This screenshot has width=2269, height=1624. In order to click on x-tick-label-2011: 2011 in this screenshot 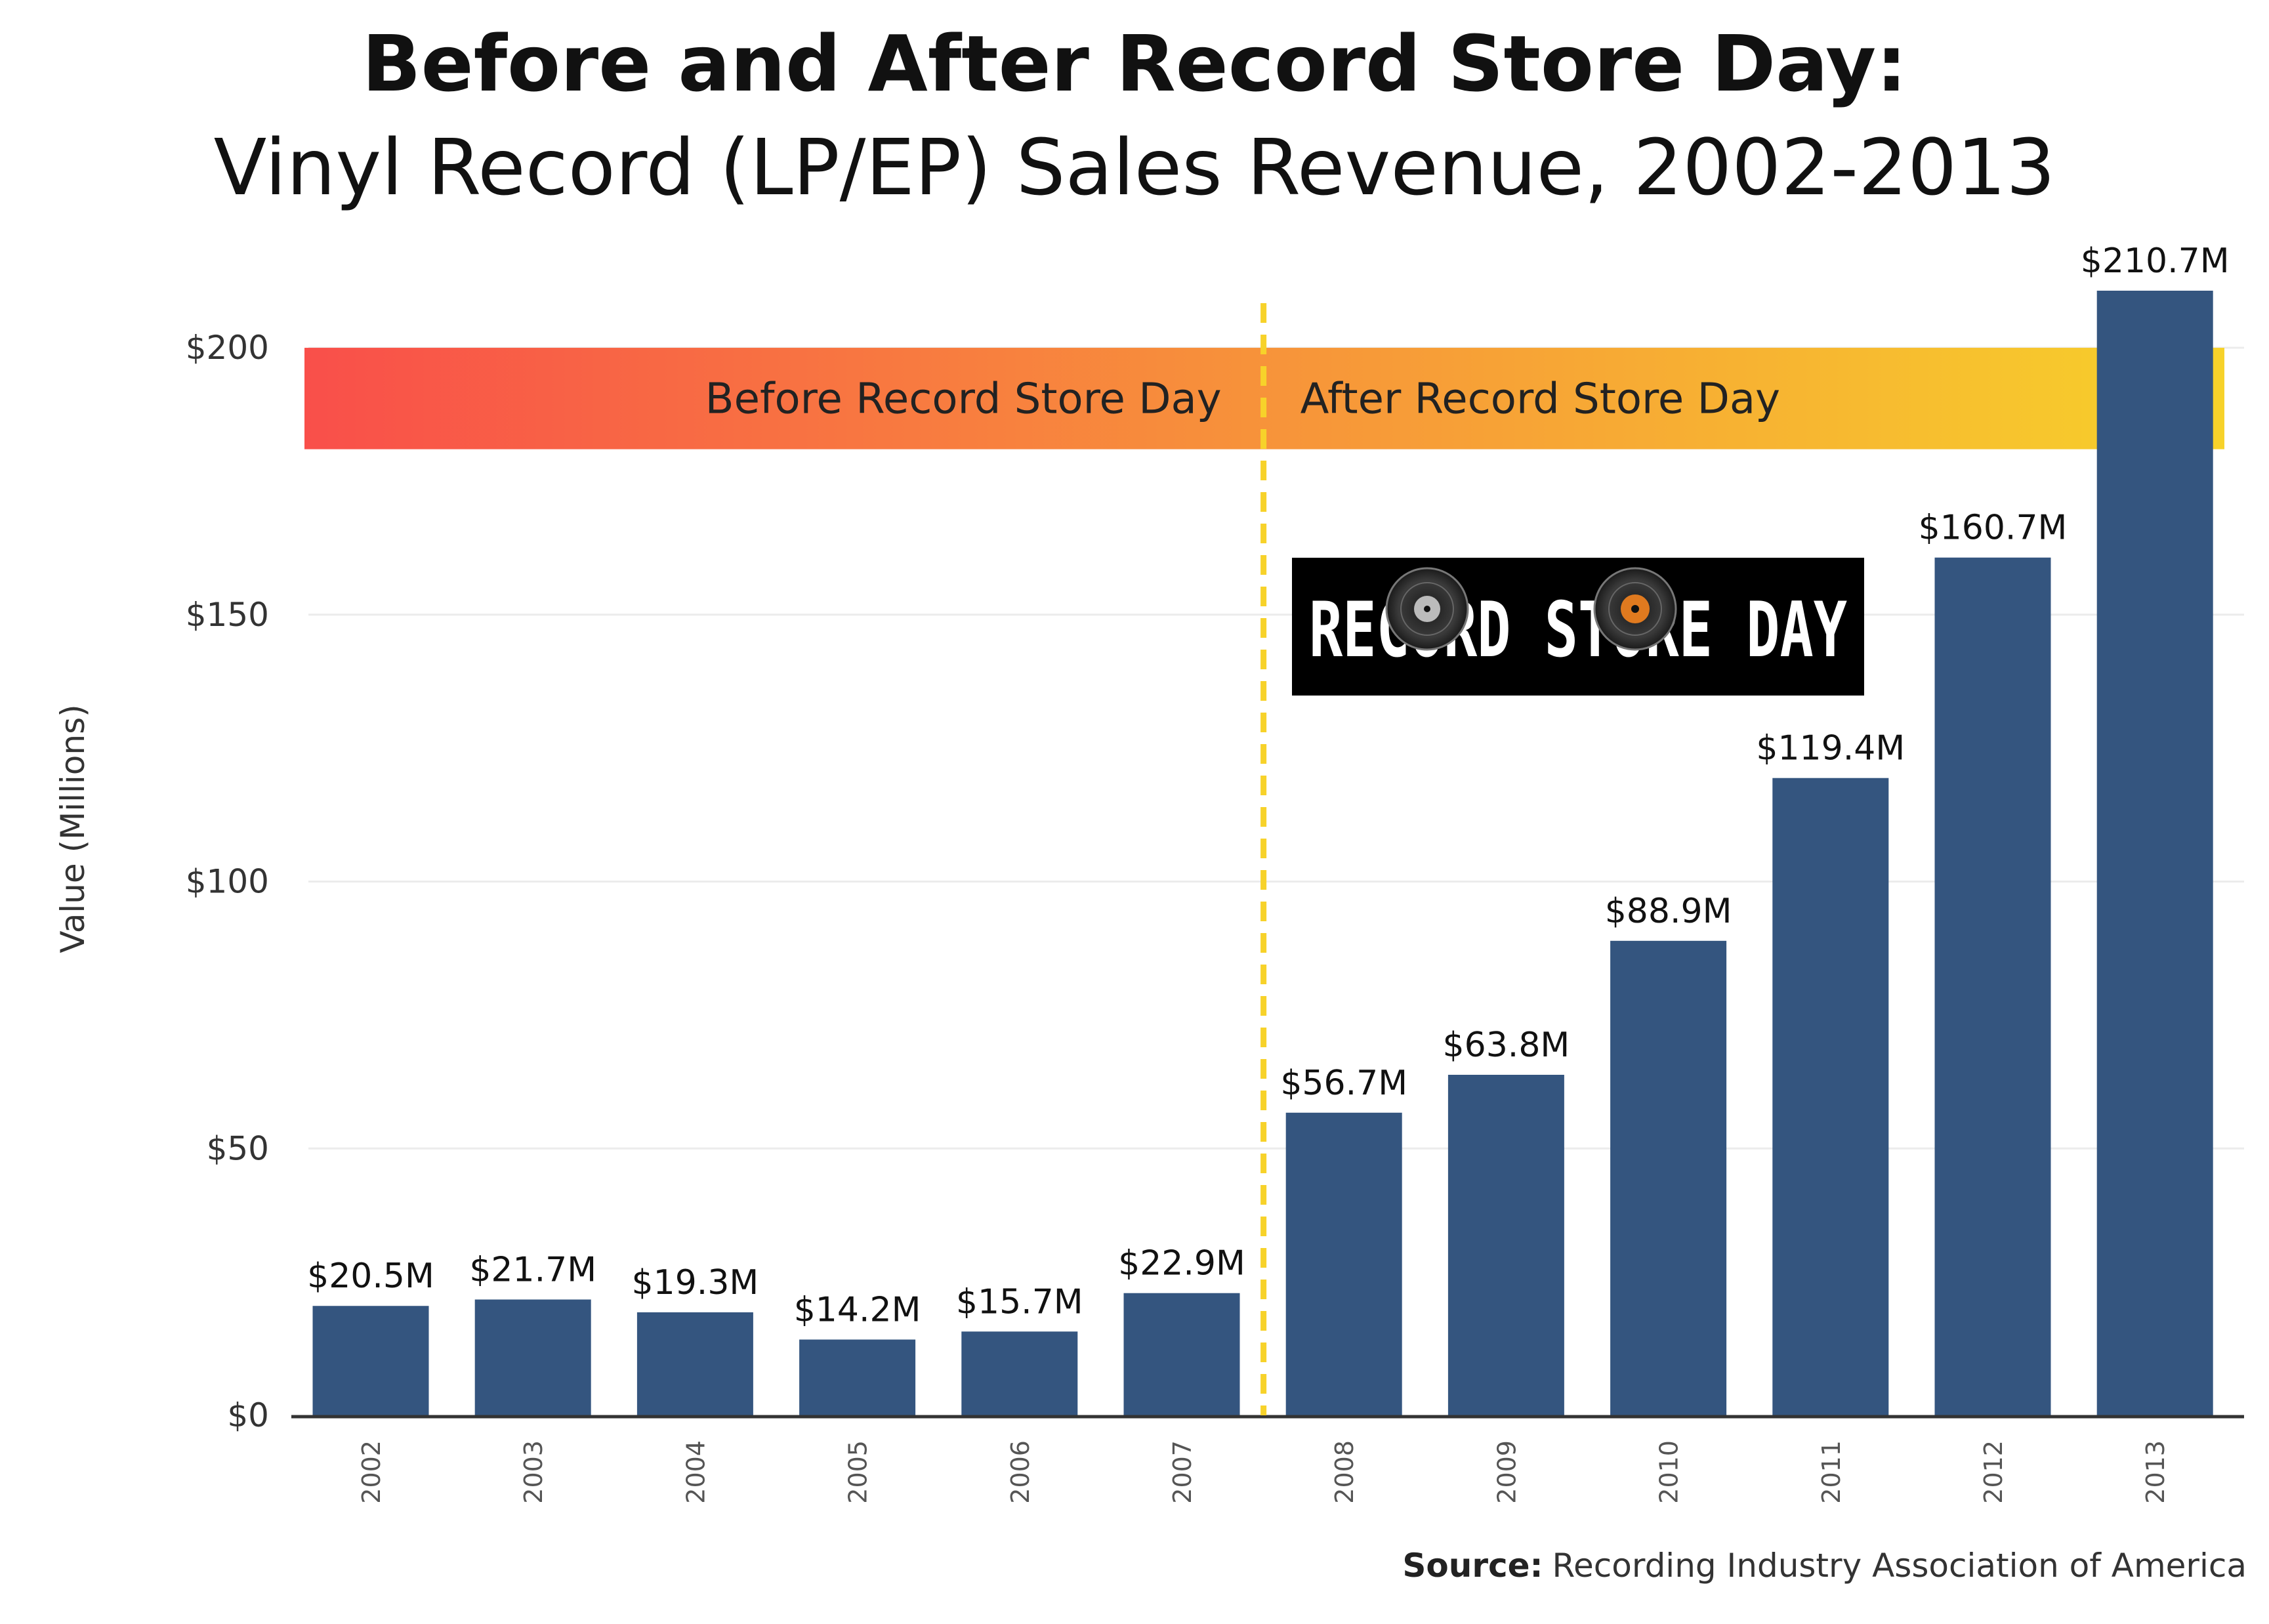, I will do `click(1831, 1472)`.